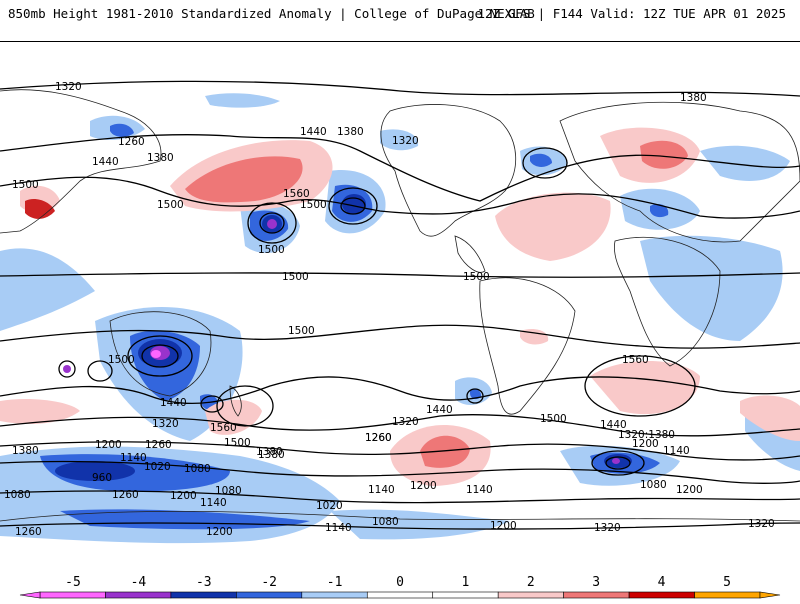  I want to click on anomaly-pos3-areas, so click(40, 209).